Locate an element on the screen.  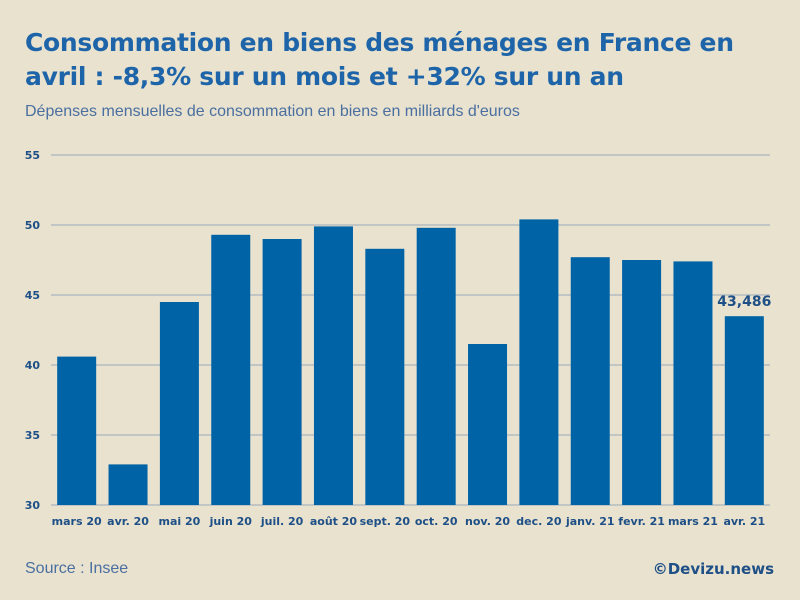
x-tick-label: oct. 20 is located at coordinates (436, 521).